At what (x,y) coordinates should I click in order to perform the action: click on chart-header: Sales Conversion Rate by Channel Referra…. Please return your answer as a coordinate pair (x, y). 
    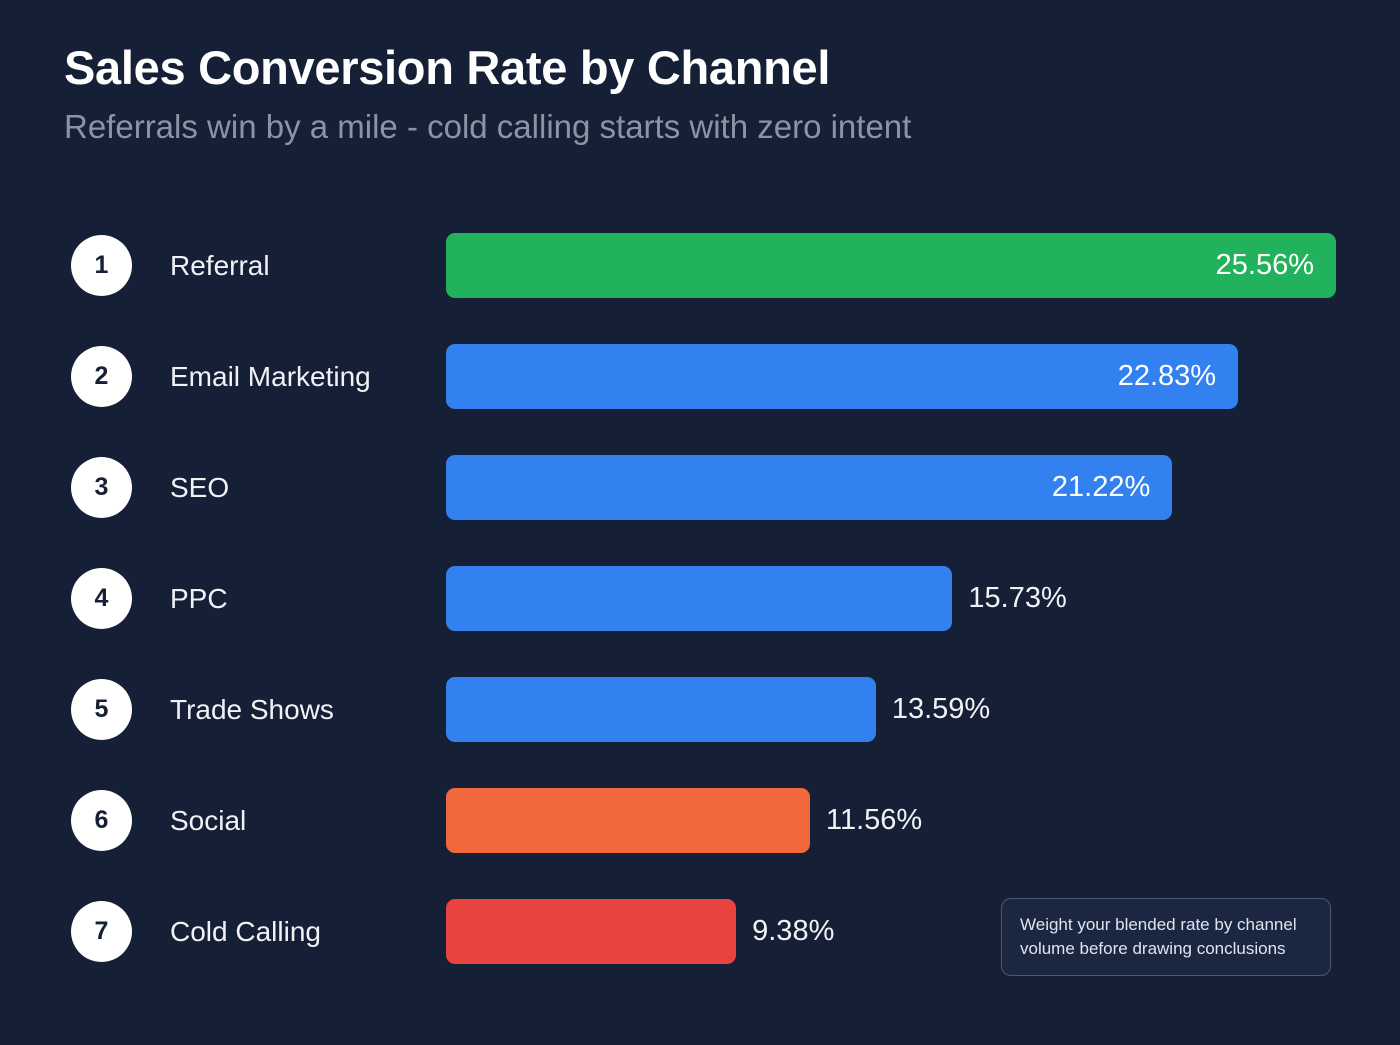
    Looking at the image, I should click on (704, 94).